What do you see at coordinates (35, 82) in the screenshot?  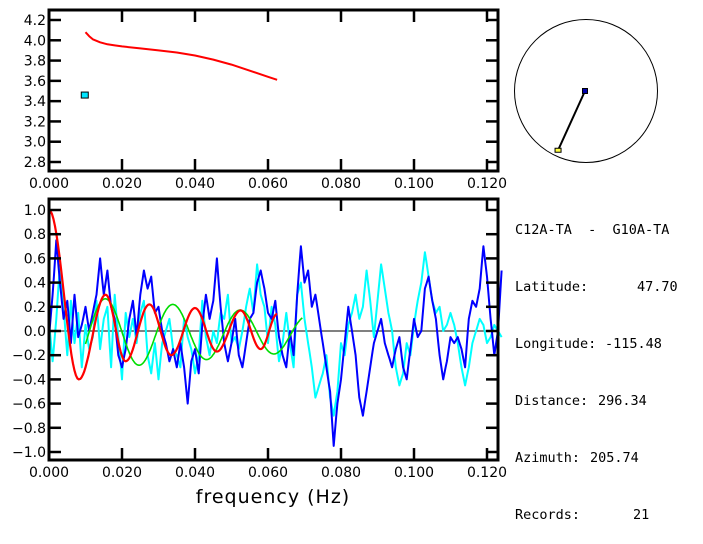 I see `y-tick-label: 3.6` at bounding box center [35, 82].